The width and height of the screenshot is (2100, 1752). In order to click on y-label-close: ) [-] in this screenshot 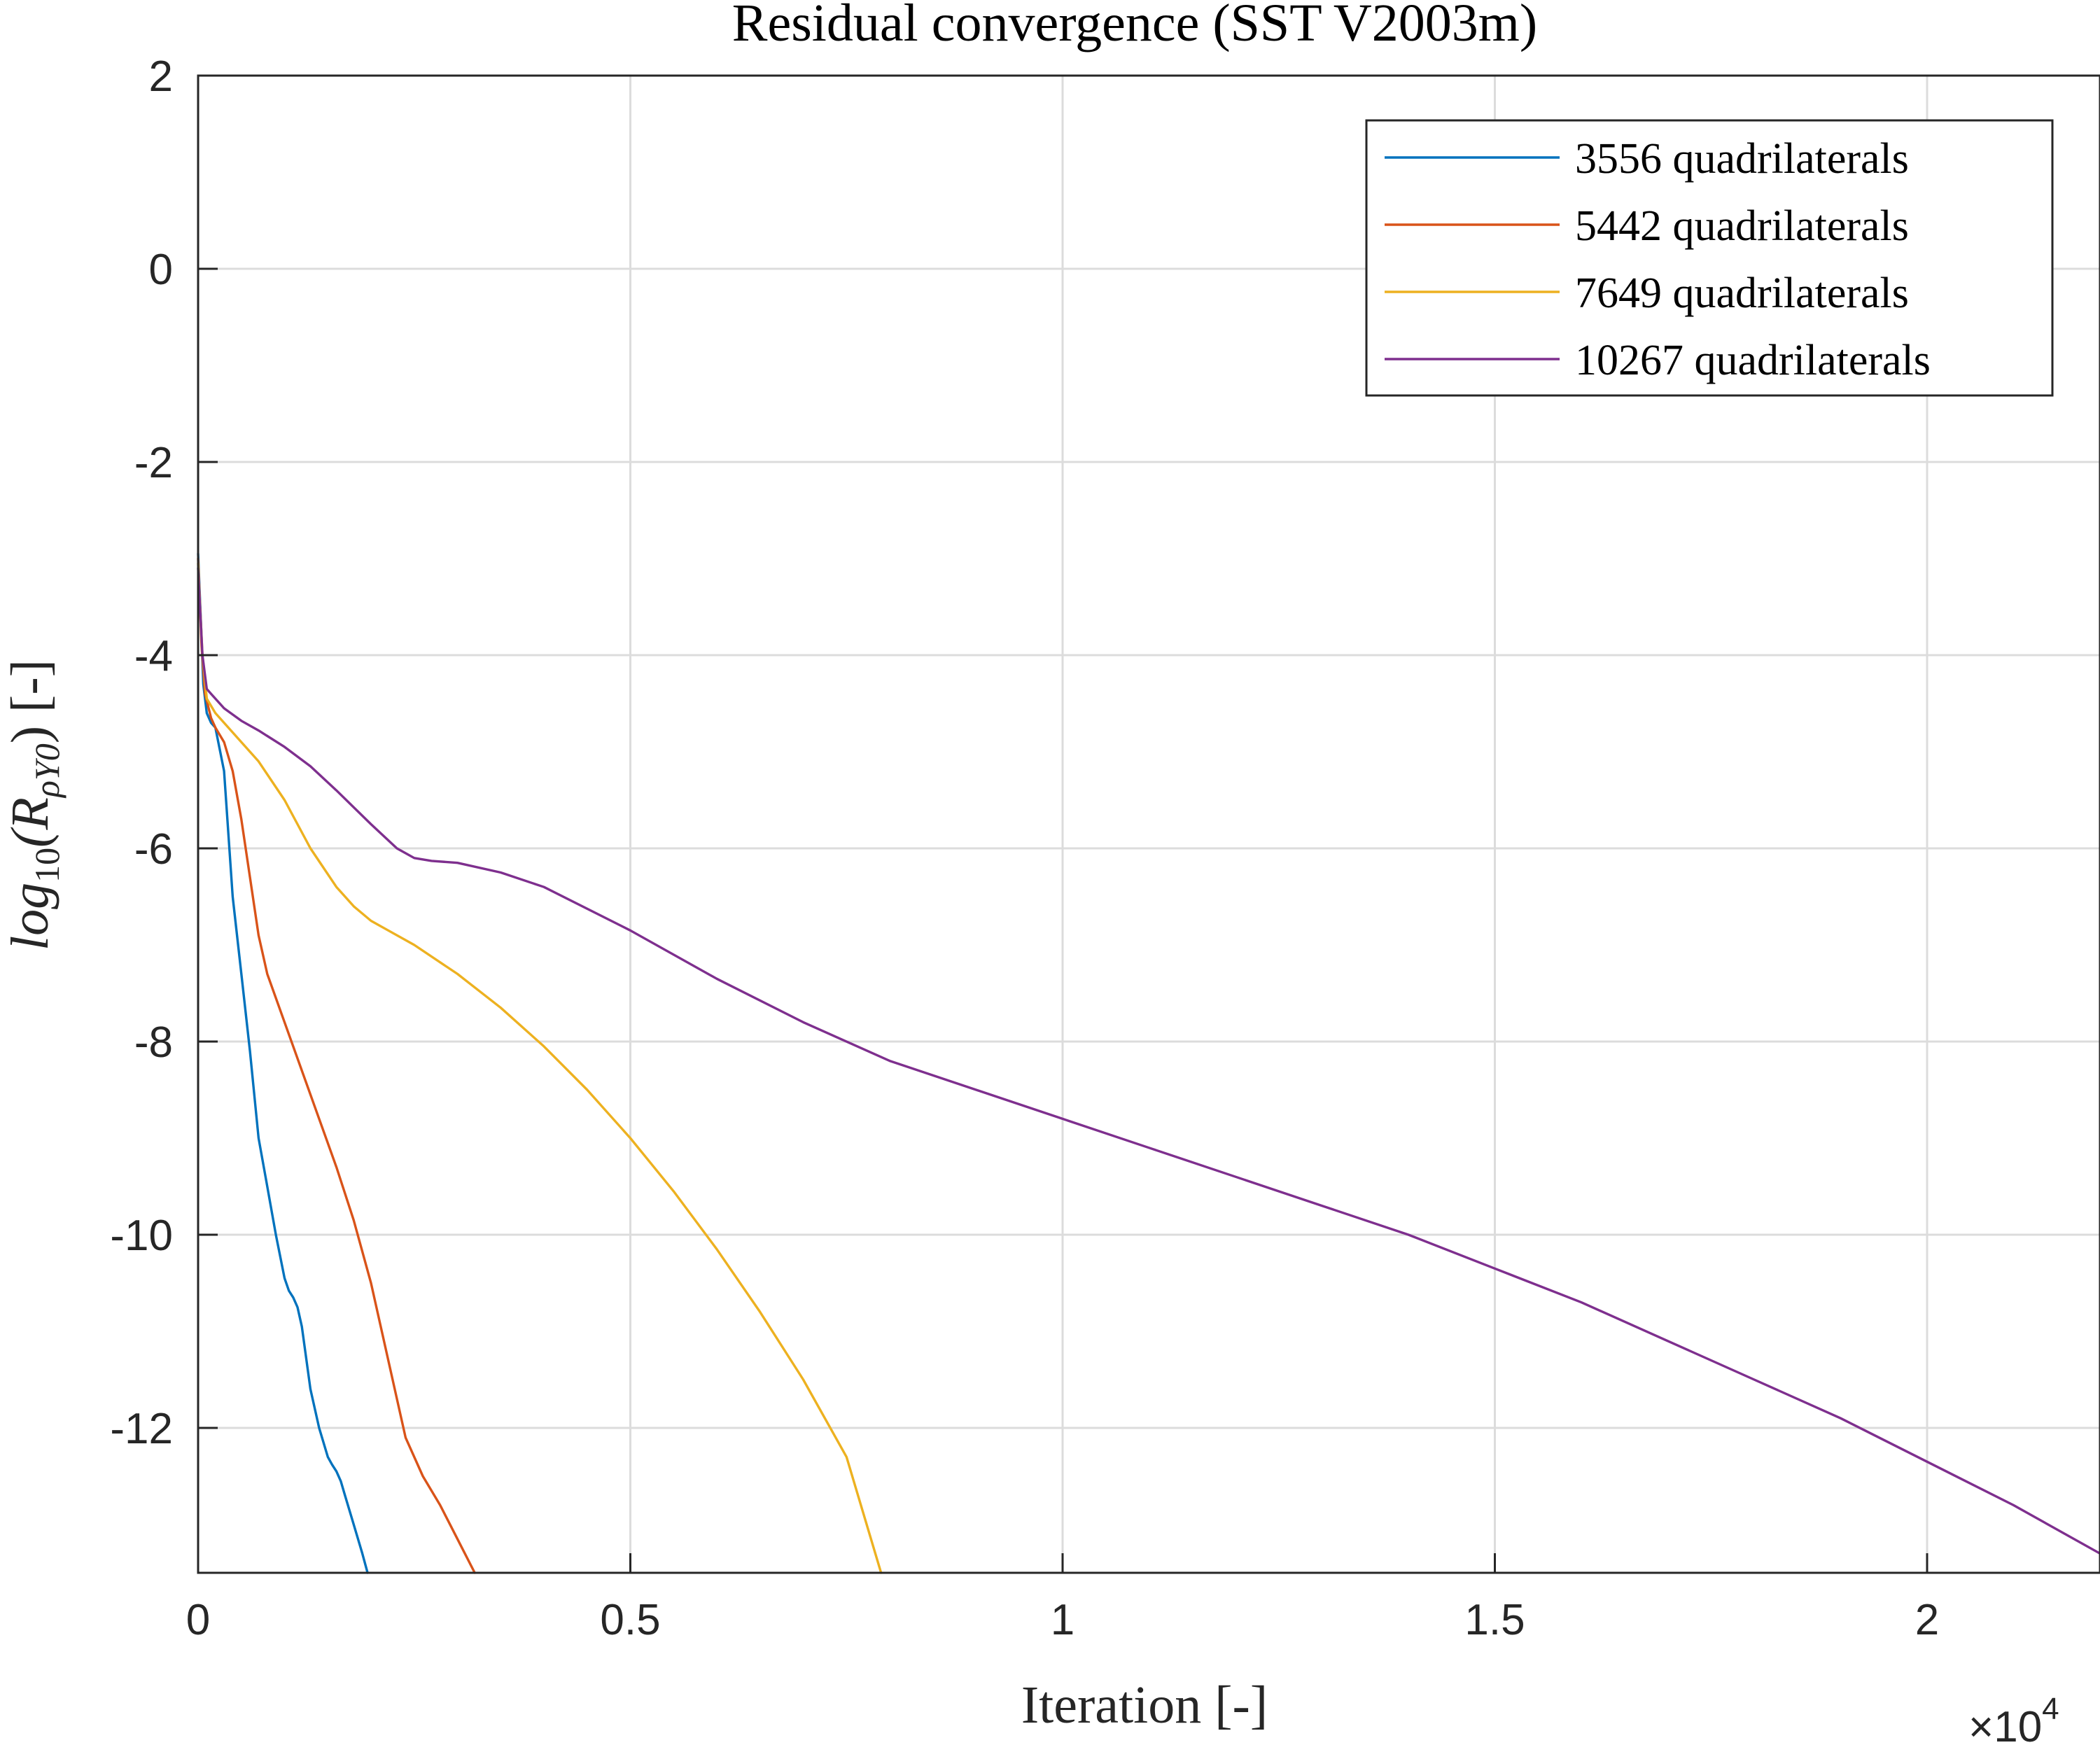, I will do `click(30, 701)`.